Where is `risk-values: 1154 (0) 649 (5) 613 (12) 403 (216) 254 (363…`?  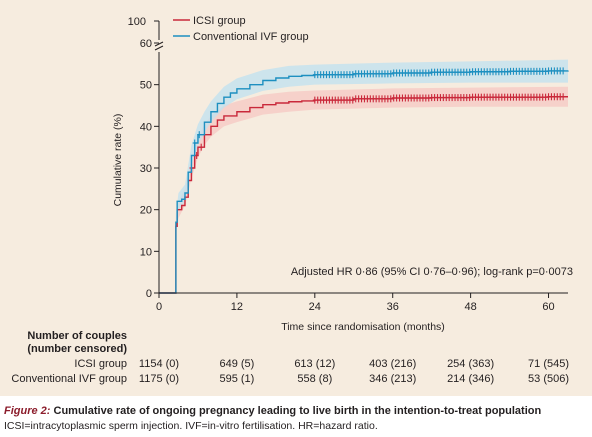 risk-values: 1154 (0) 649 (5) 613 (12) 403 (216) 254 (363… is located at coordinates (354, 371).